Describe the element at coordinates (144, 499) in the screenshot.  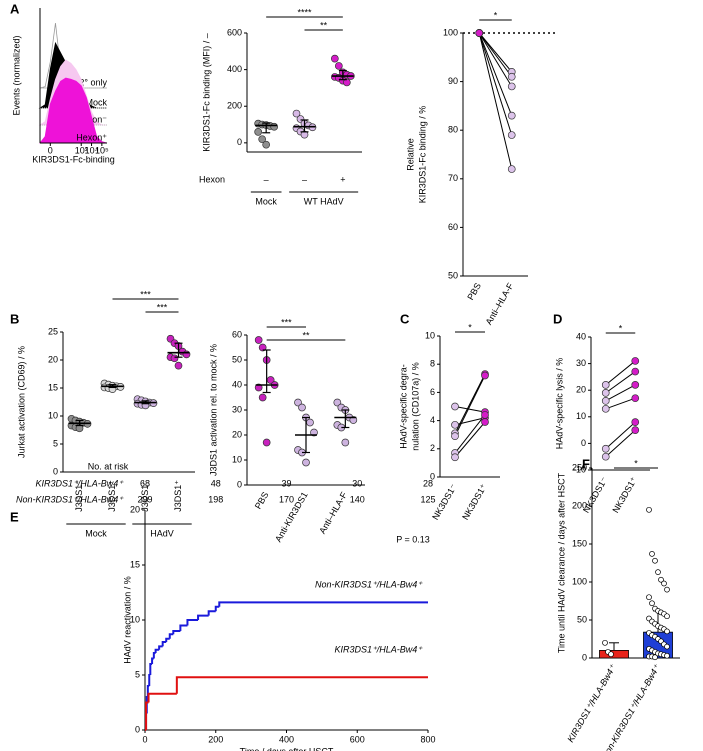
I see `risk-count: 299` at that location.